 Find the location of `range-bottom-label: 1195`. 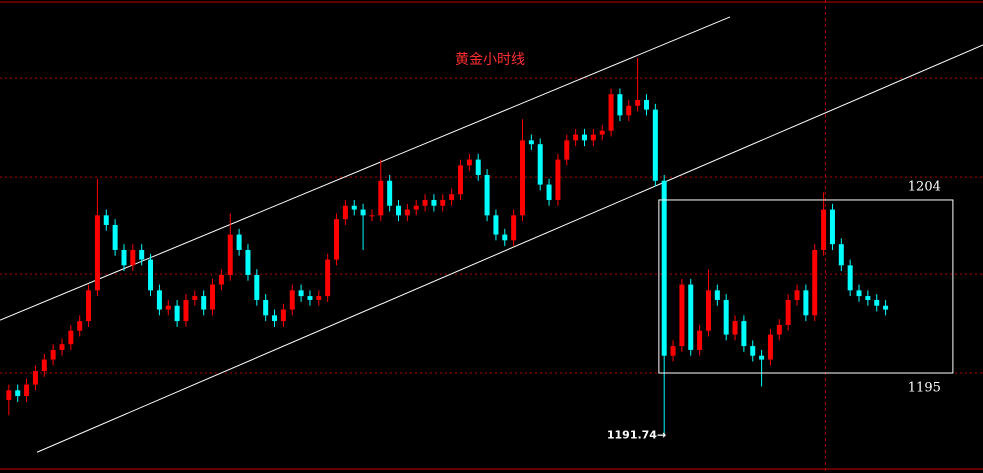

range-bottom-label: 1195 is located at coordinates (924, 388).